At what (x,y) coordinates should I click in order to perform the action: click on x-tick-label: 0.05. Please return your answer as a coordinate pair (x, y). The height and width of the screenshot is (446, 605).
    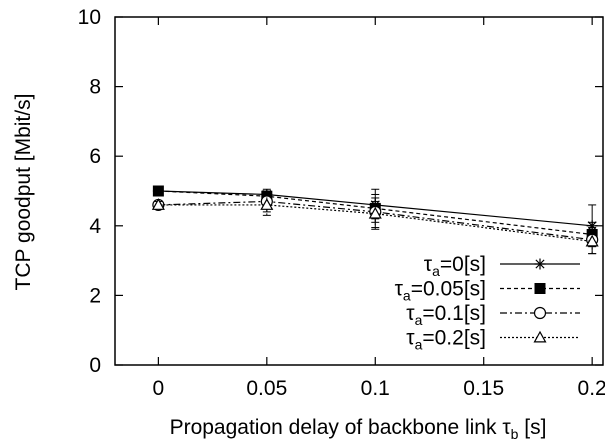
    Looking at the image, I should click on (266, 388).